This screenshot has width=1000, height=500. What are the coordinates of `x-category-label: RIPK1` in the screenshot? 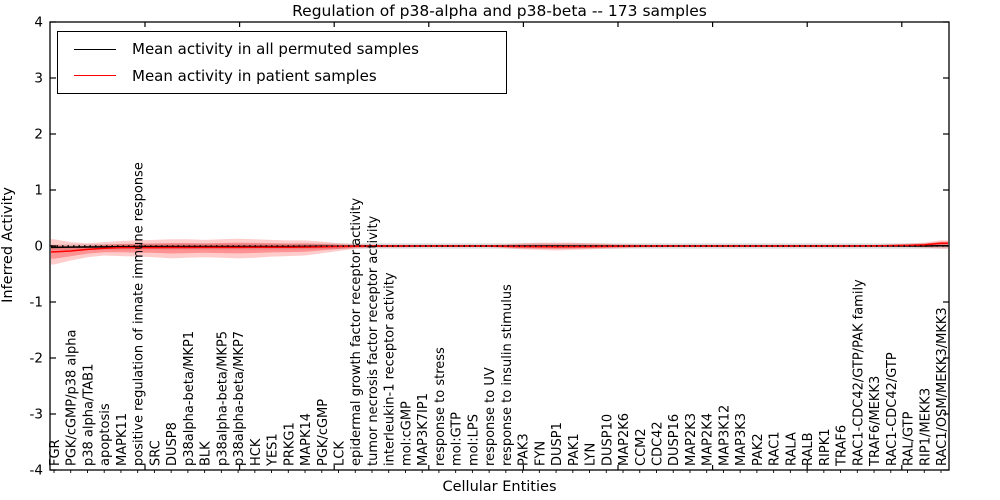 It's located at (825, 447).